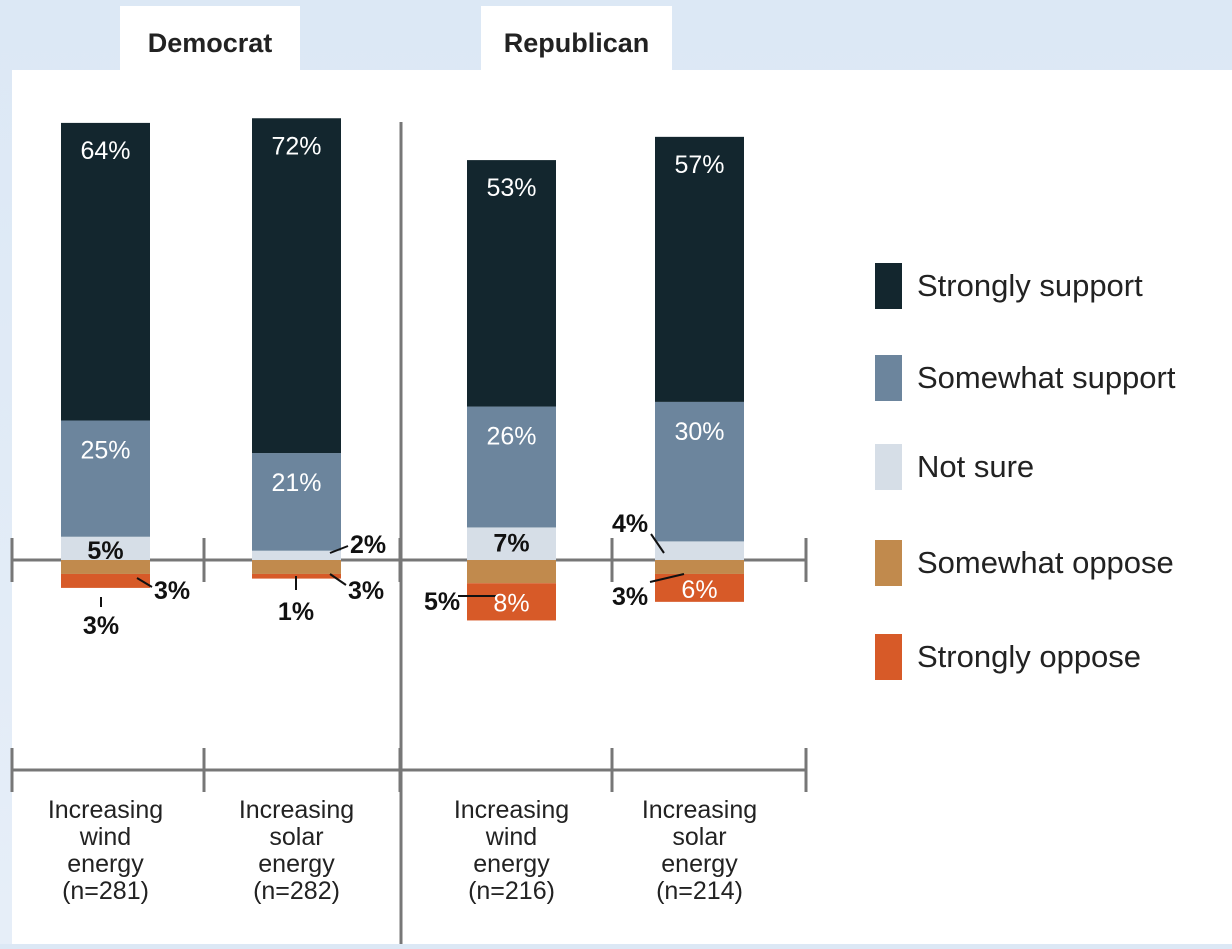  I want to click on data-label: 8%, so click(511, 603).